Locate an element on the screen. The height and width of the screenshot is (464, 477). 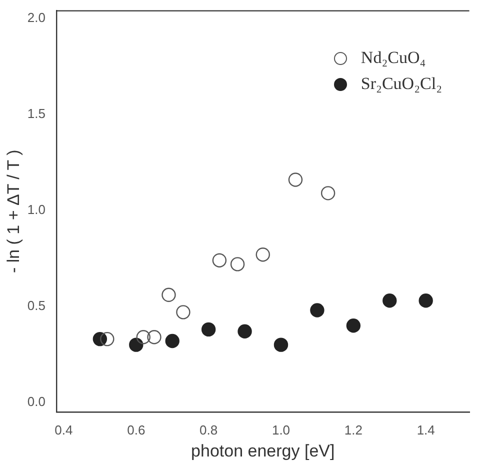
x-tick-label: 1.0 is located at coordinates (281, 430).